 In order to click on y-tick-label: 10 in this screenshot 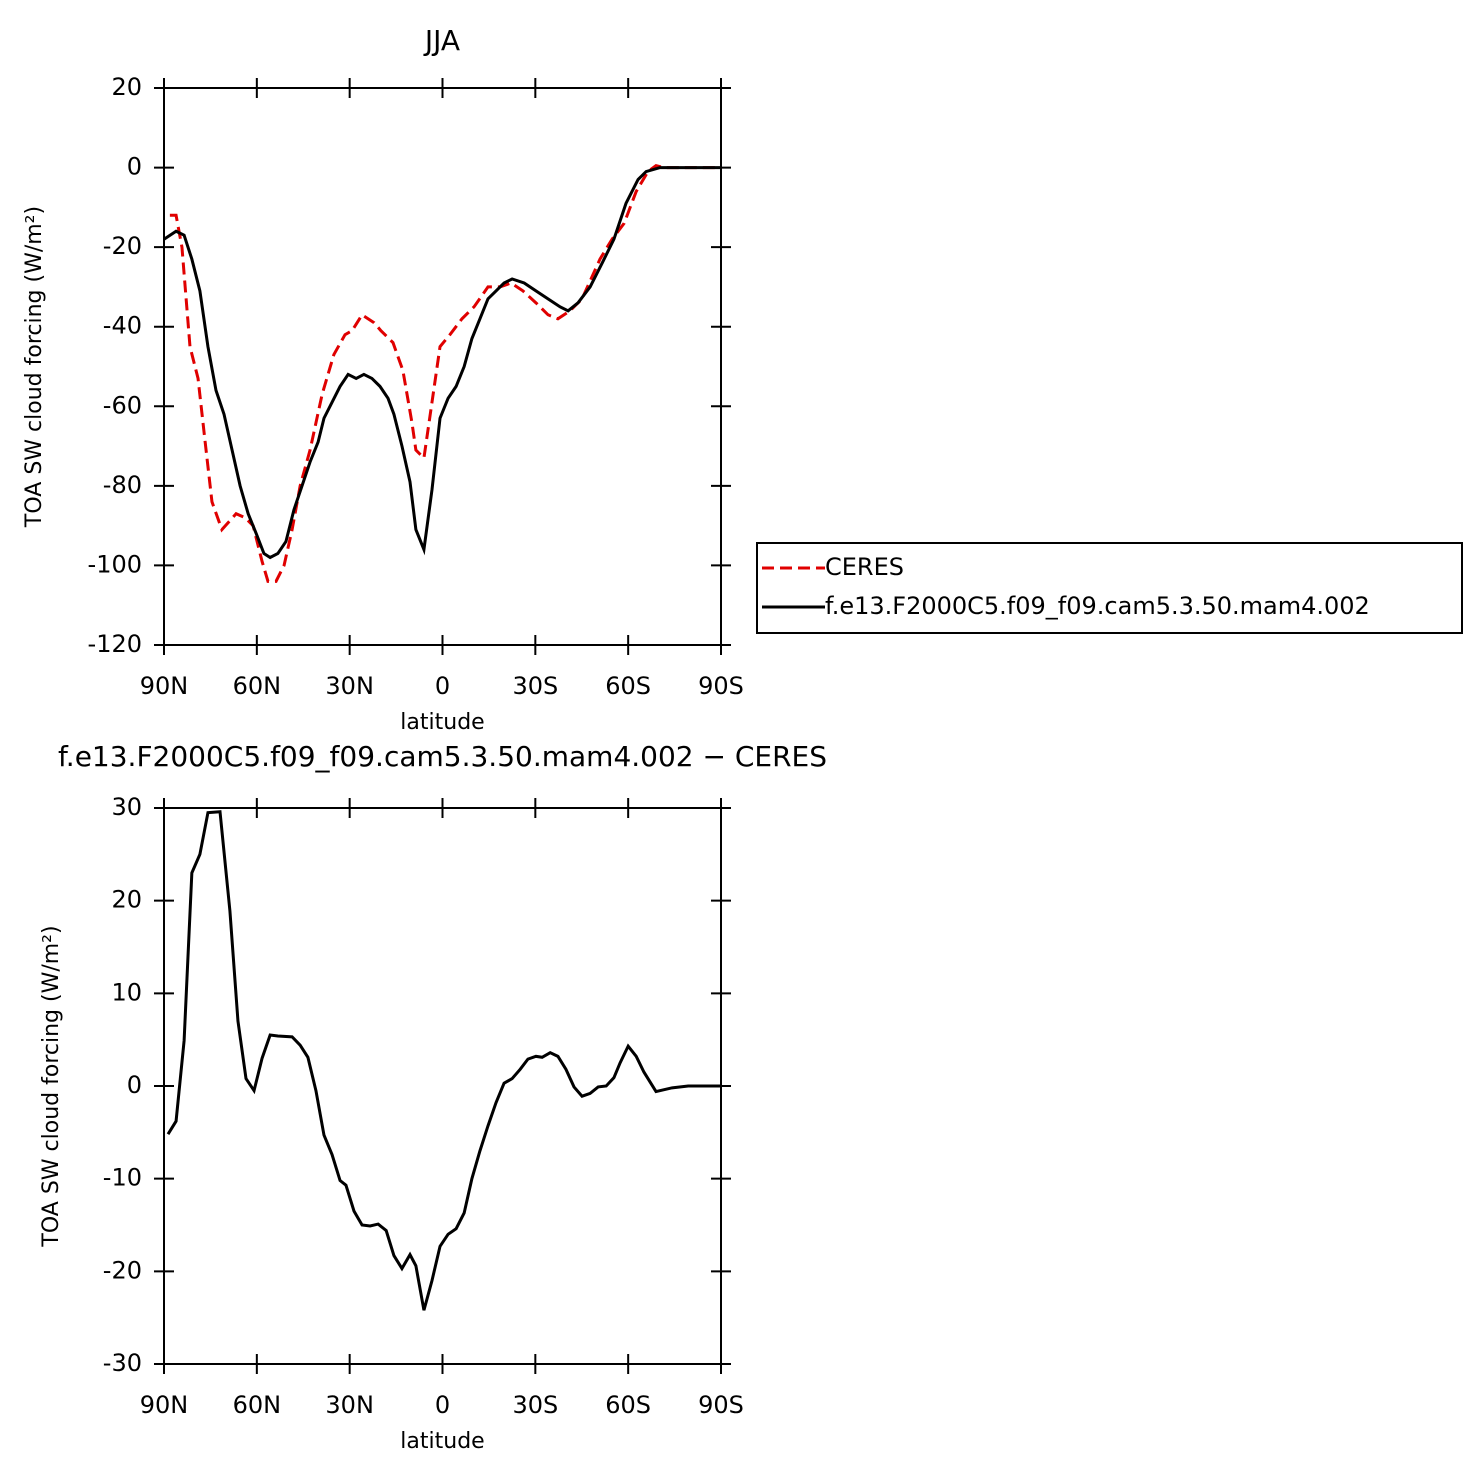, I will do `click(126, 992)`.